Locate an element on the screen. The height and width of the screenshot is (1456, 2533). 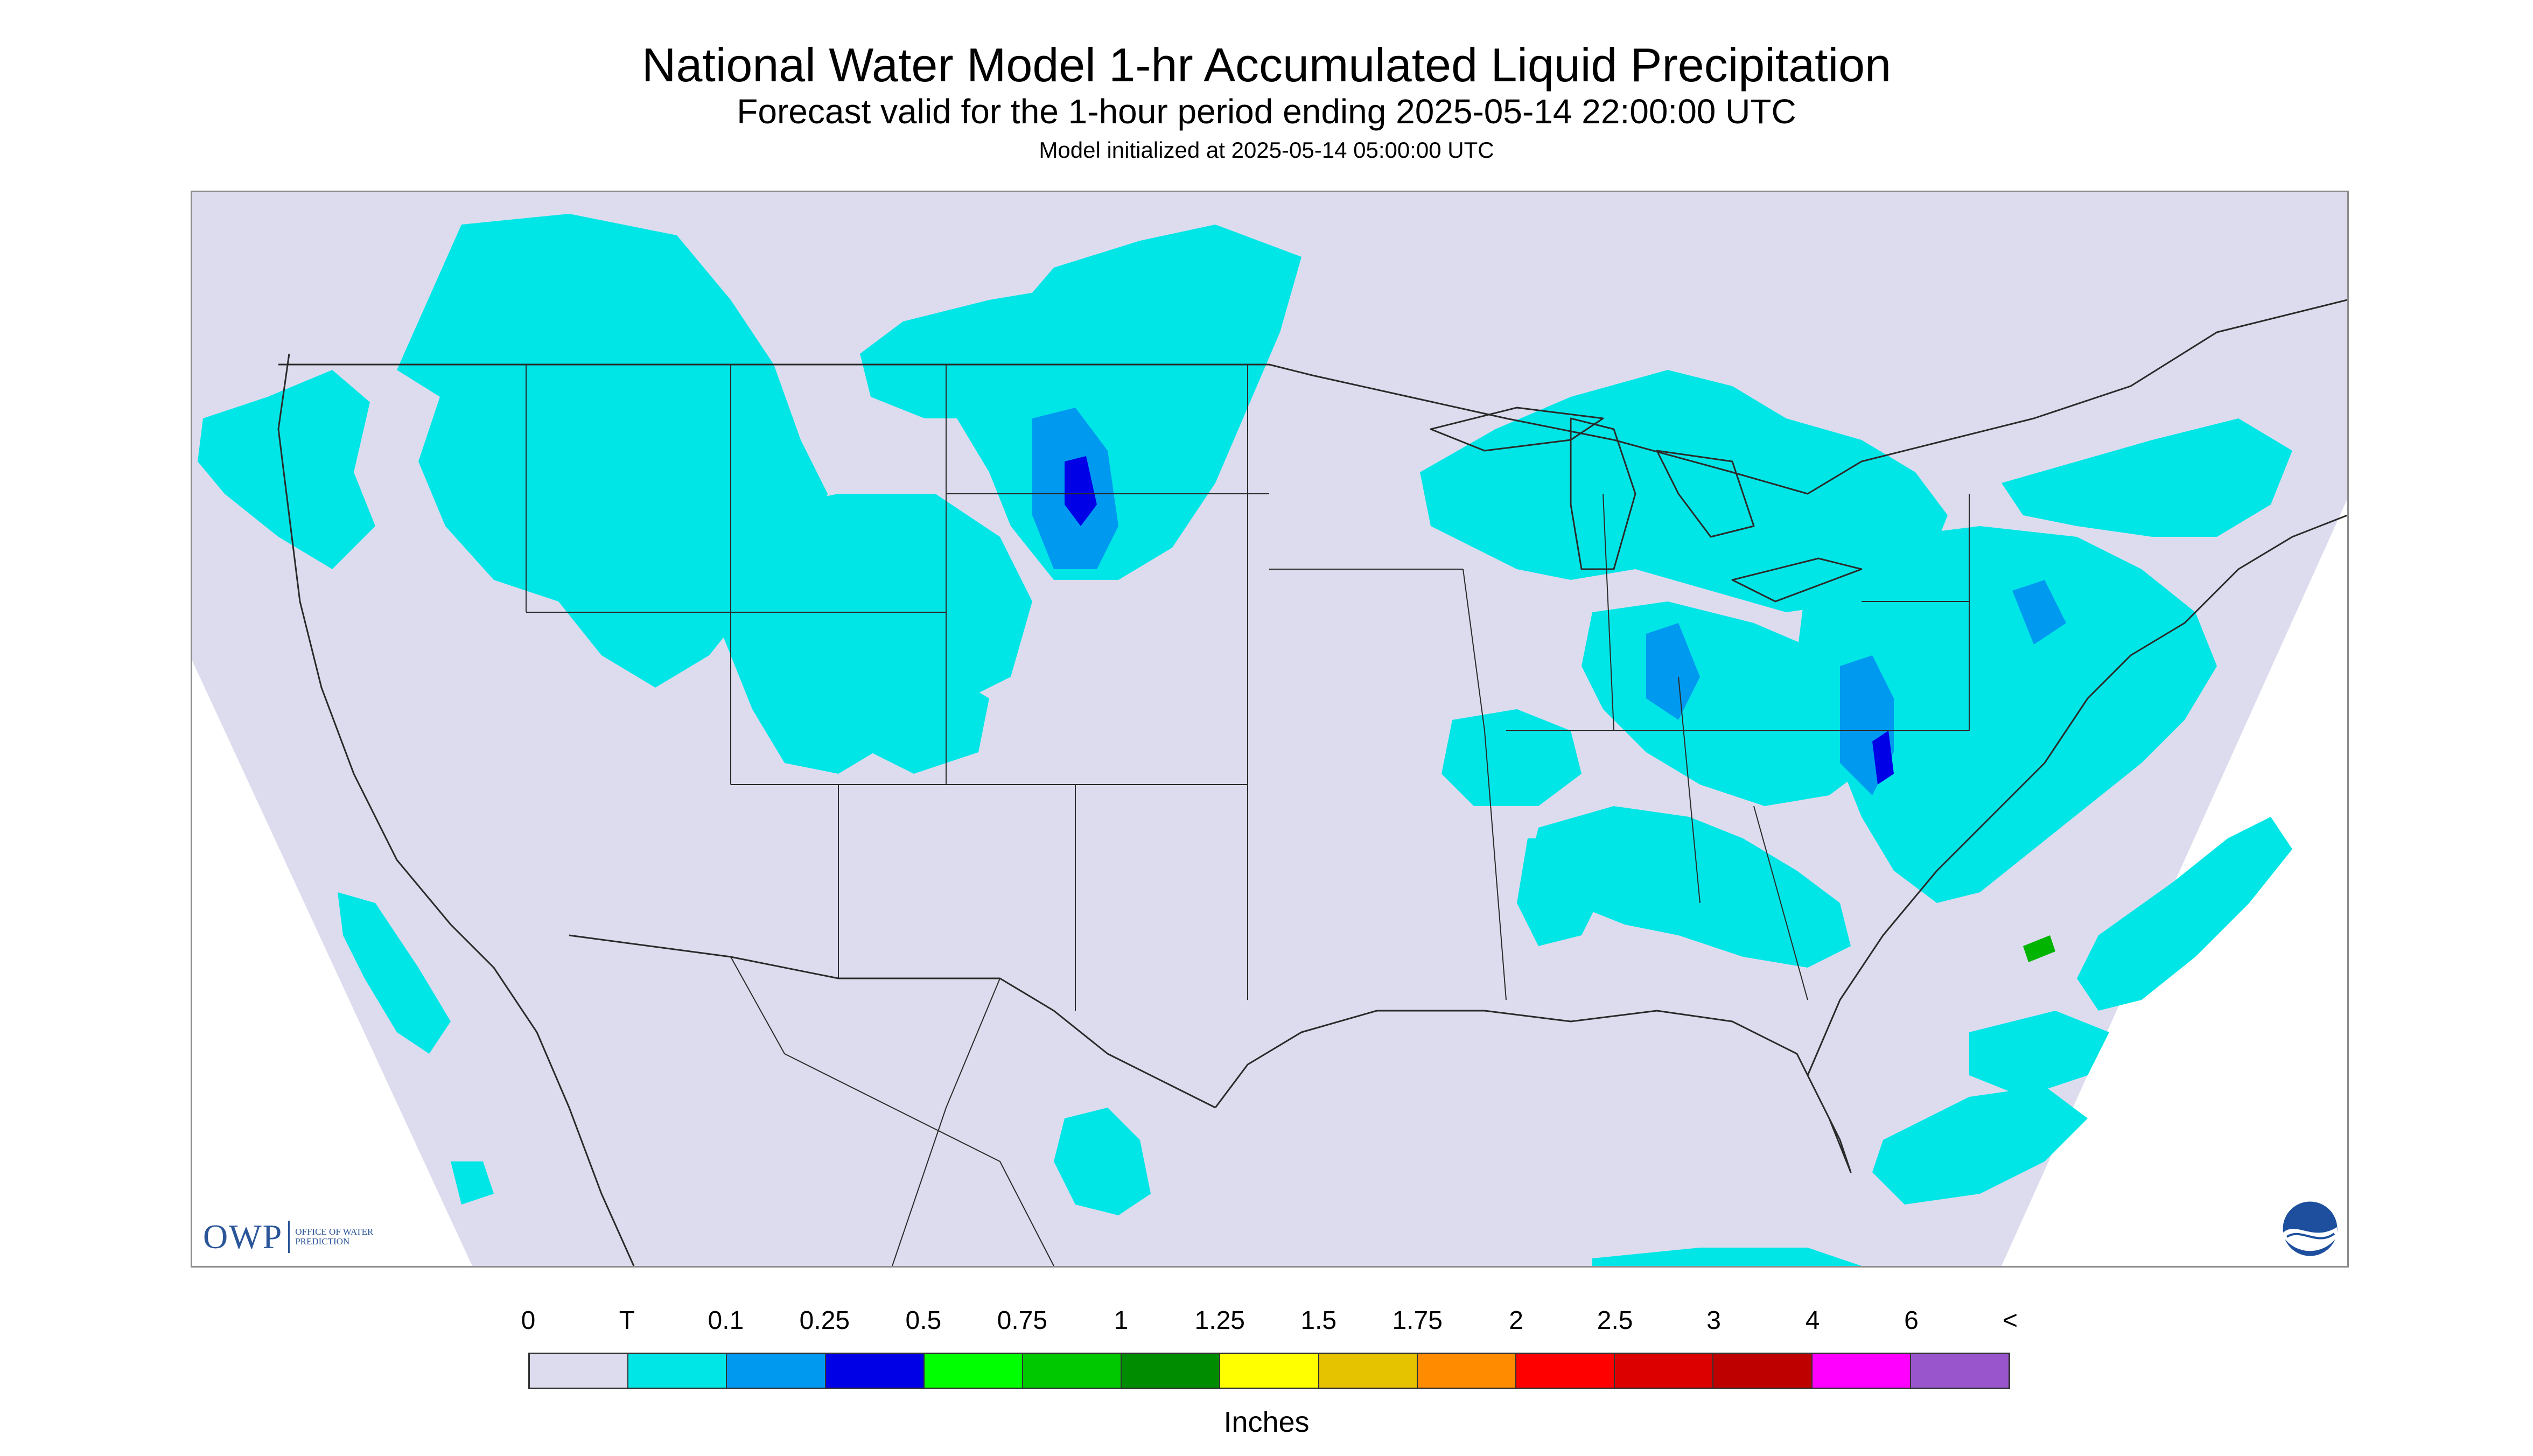
legend-label-3: 0.25 is located at coordinates (825, 1320).